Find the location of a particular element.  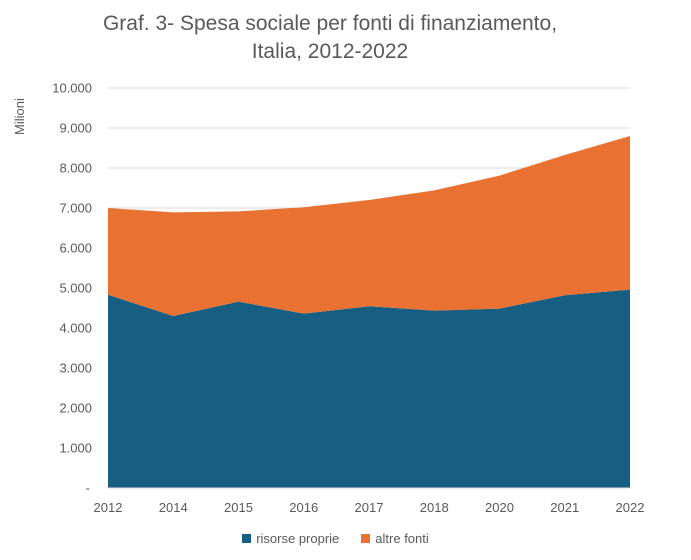

x-tick-label: 2018 is located at coordinates (434, 507).